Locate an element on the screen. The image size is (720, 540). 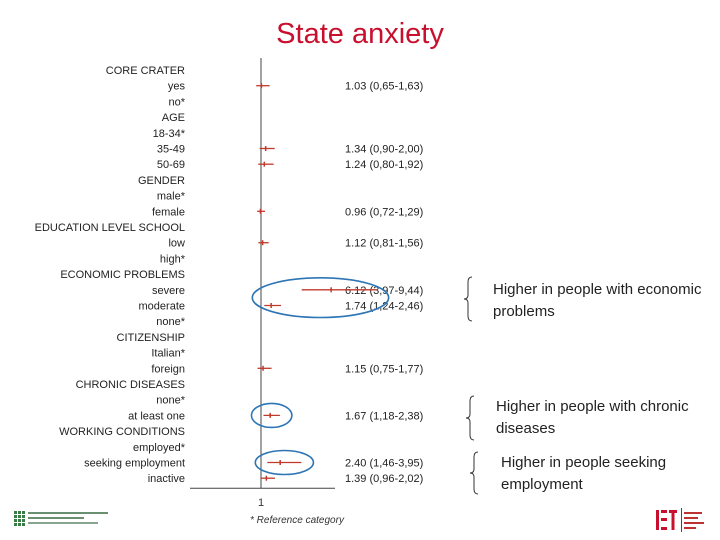
or-value-low: 1.12 (0,81-1,56) is located at coordinates (384, 244).